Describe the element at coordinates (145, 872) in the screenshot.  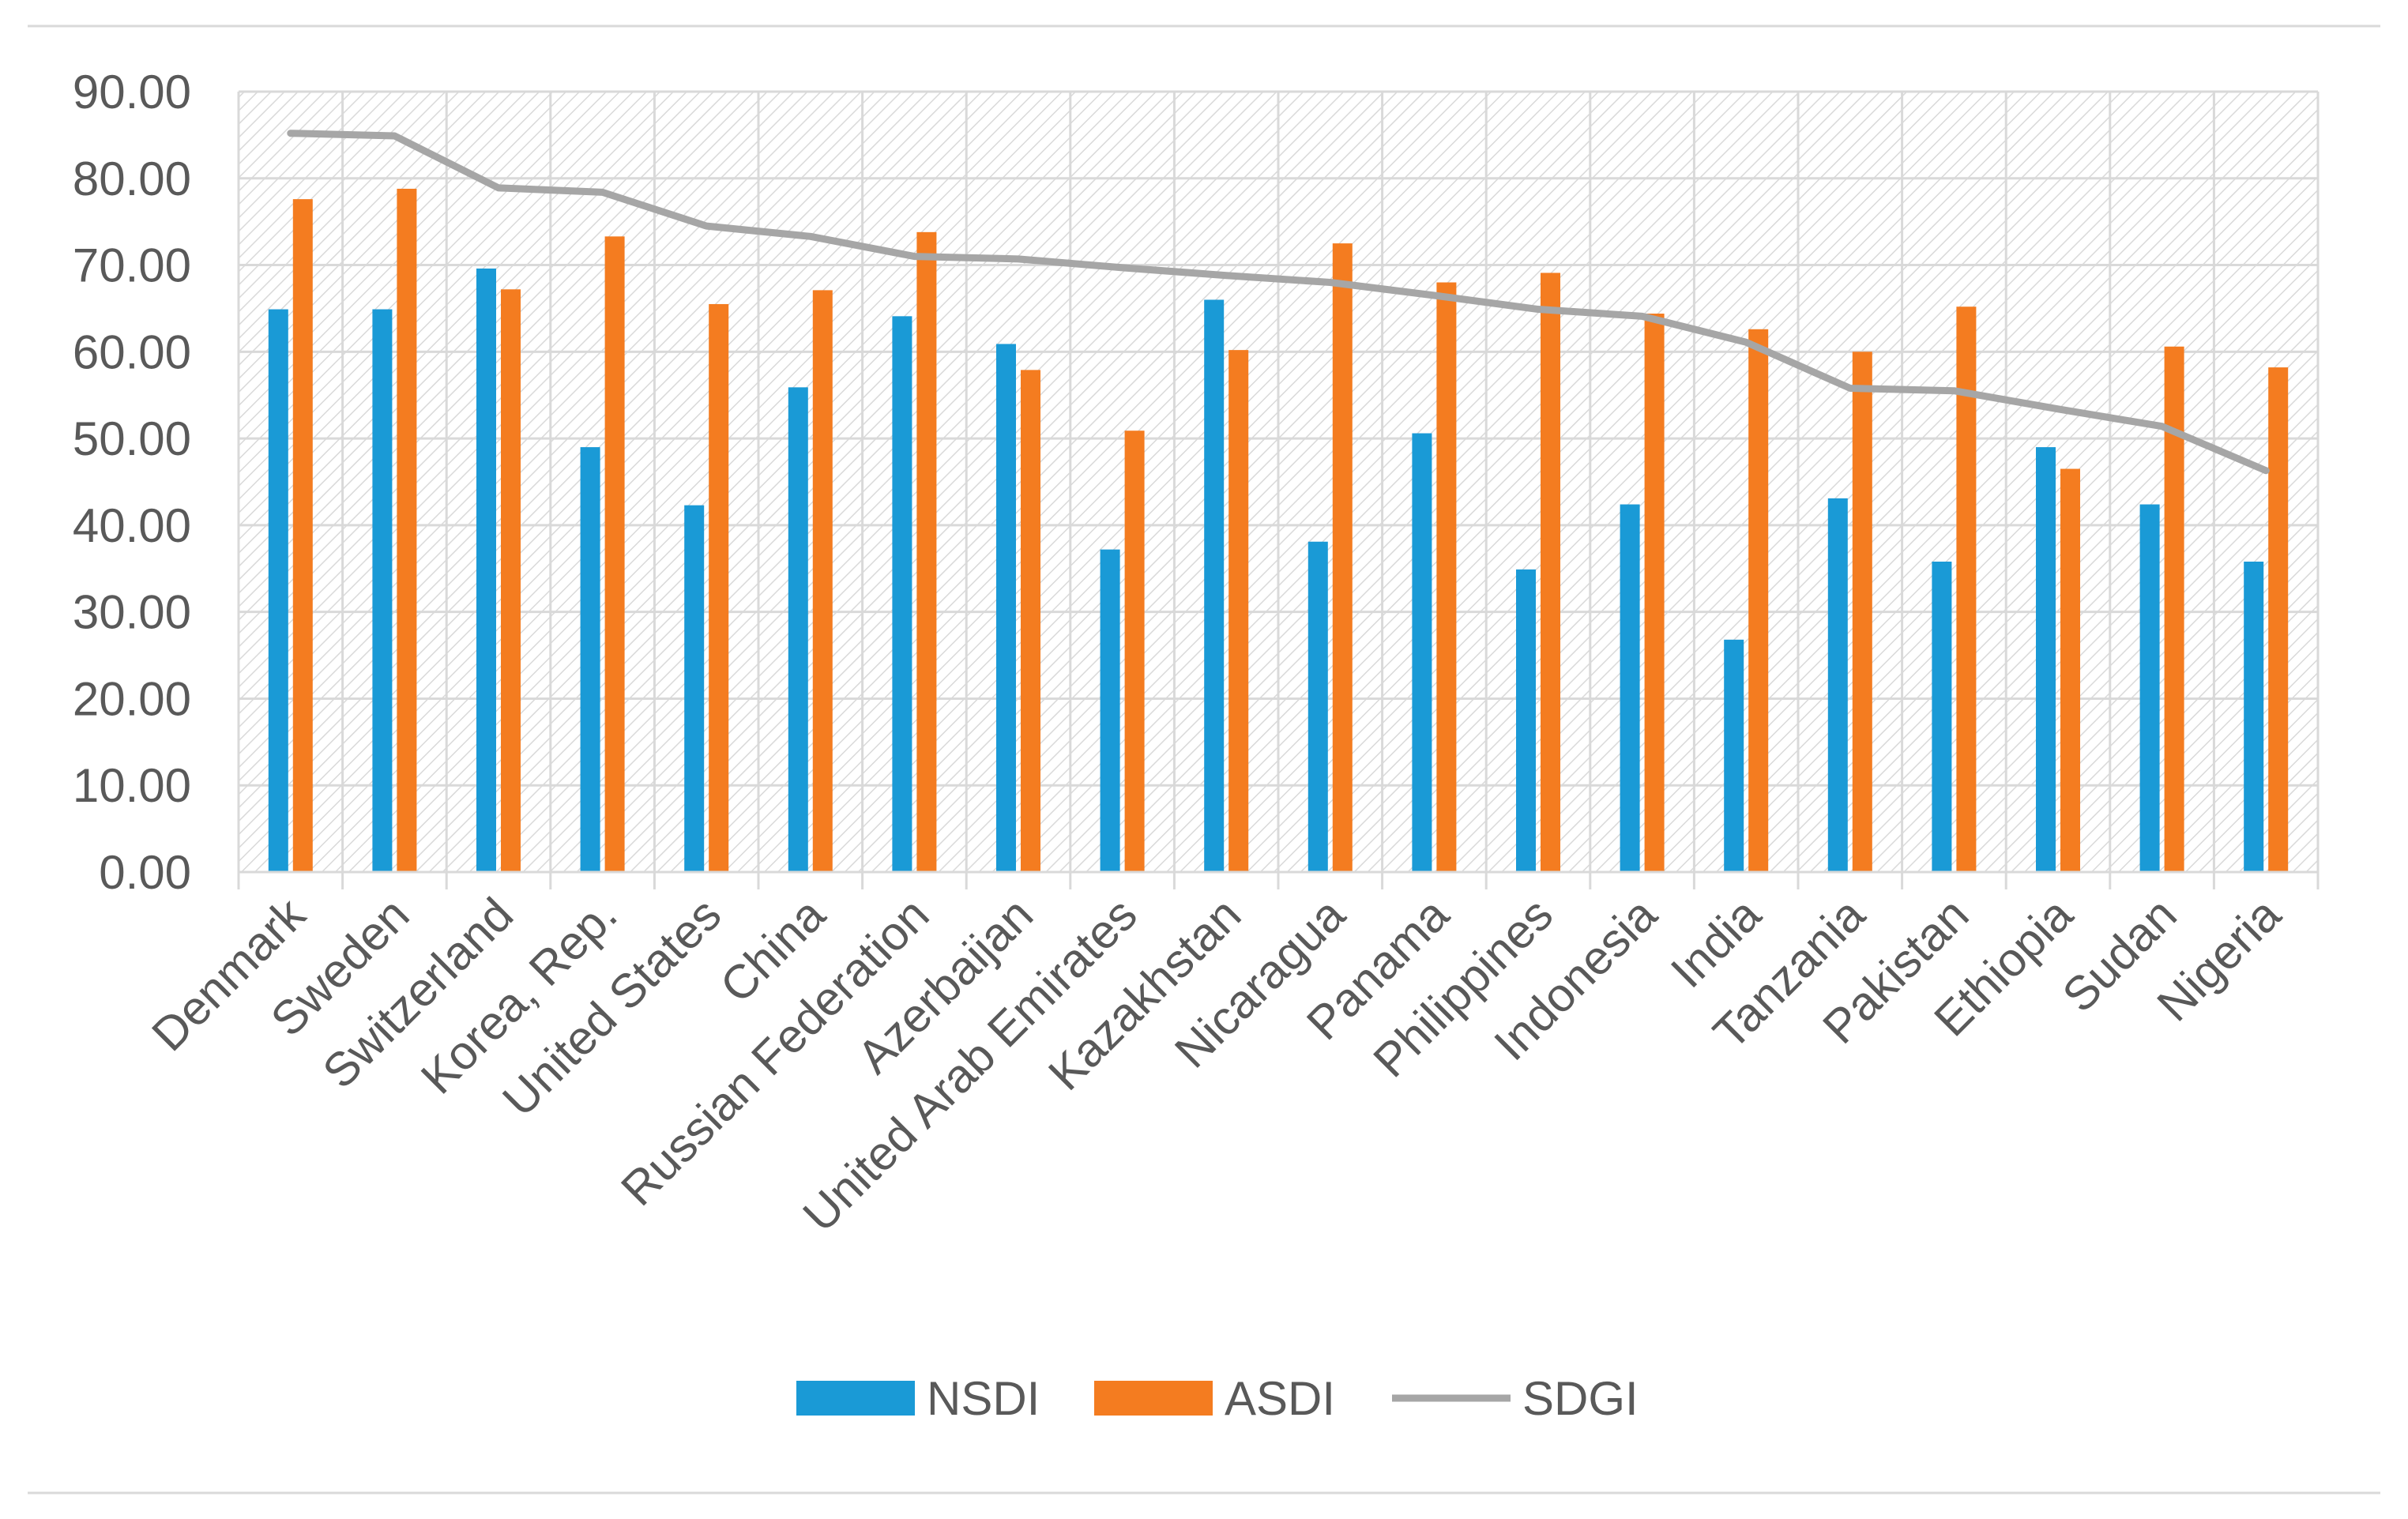
I see `y-tick-label: 0.00` at that location.